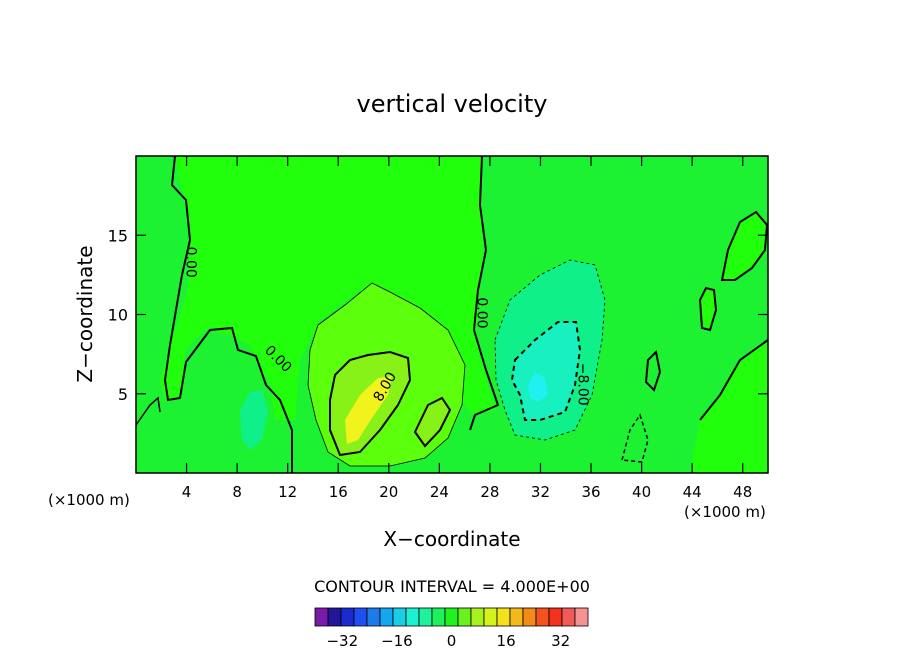 The image size is (904, 654). What do you see at coordinates (148, 411) in the screenshot?
I see `zero-contour-far-left` at bounding box center [148, 411].